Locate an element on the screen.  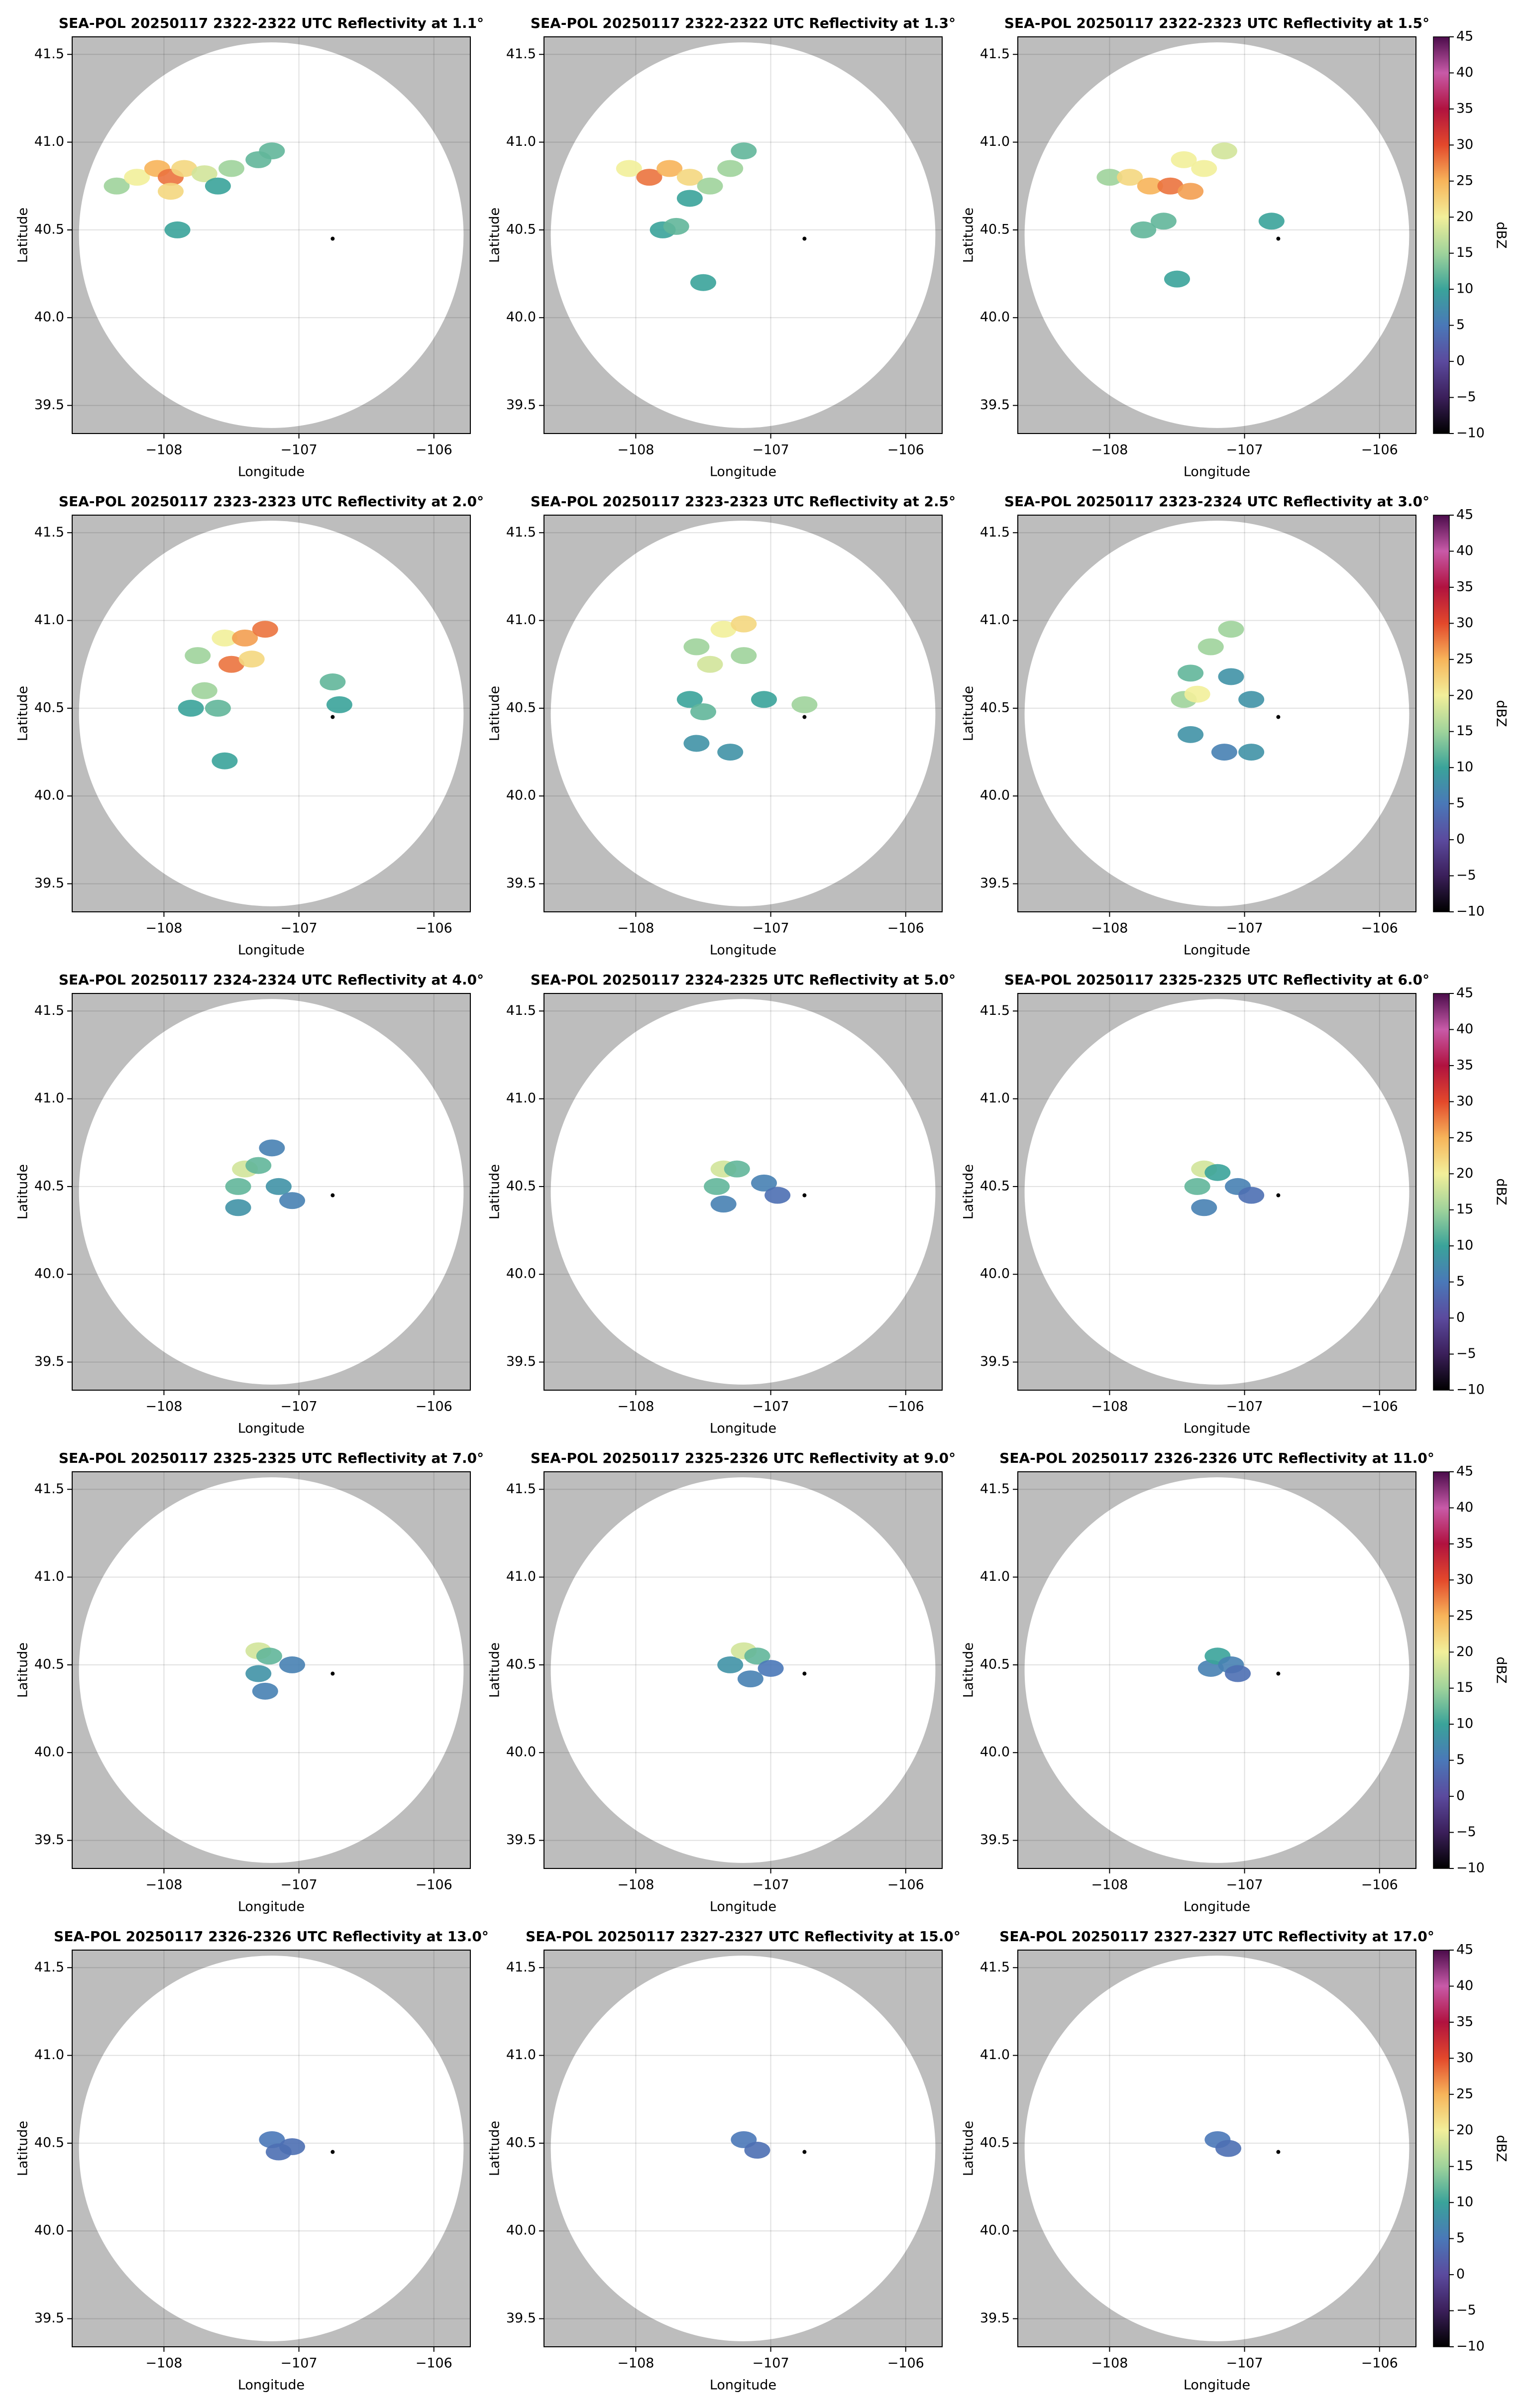
y-tick-label: 41.0 is located at coordinates (521, 1576).